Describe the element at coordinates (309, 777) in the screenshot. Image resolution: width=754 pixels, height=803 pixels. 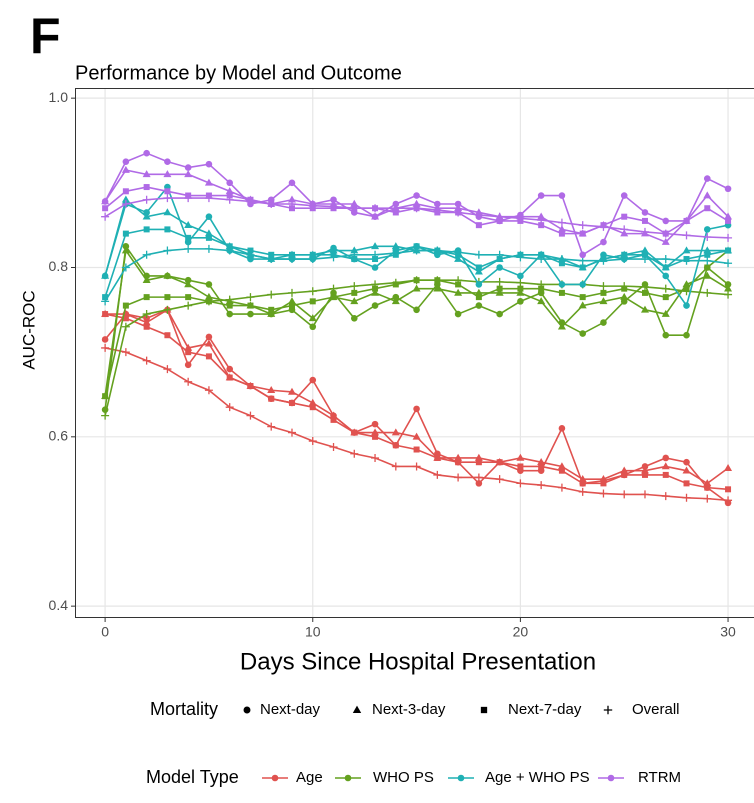
I see `legend-label: Age` at that location.